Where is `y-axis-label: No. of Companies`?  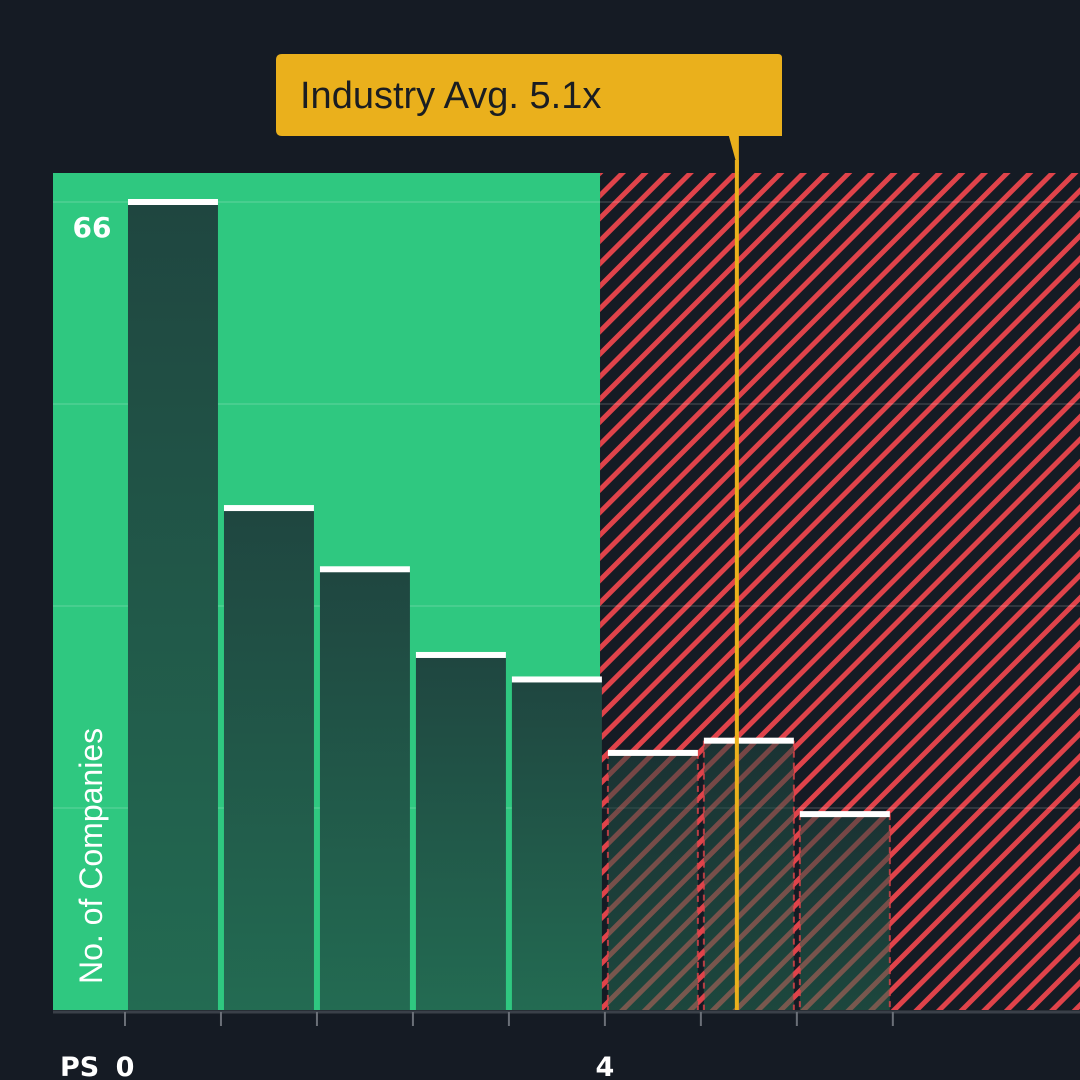 y-axis-label: No. of Companies is located at coordinates (91, 856).